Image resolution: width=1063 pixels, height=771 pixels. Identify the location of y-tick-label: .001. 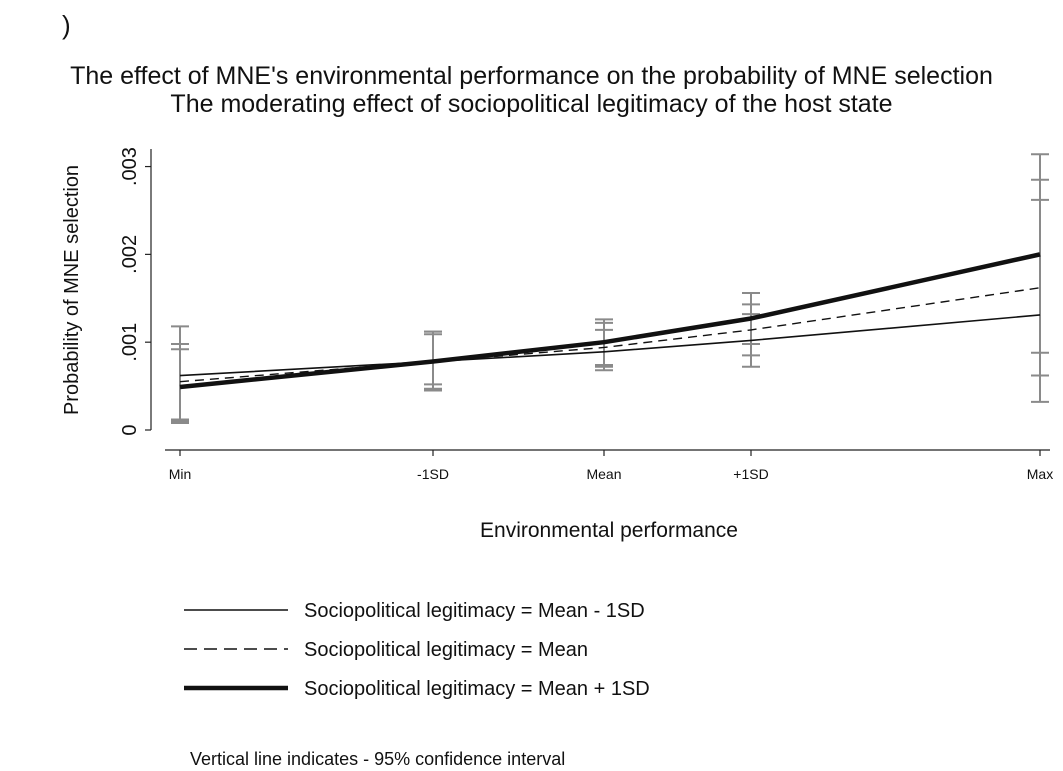
(130, 342).